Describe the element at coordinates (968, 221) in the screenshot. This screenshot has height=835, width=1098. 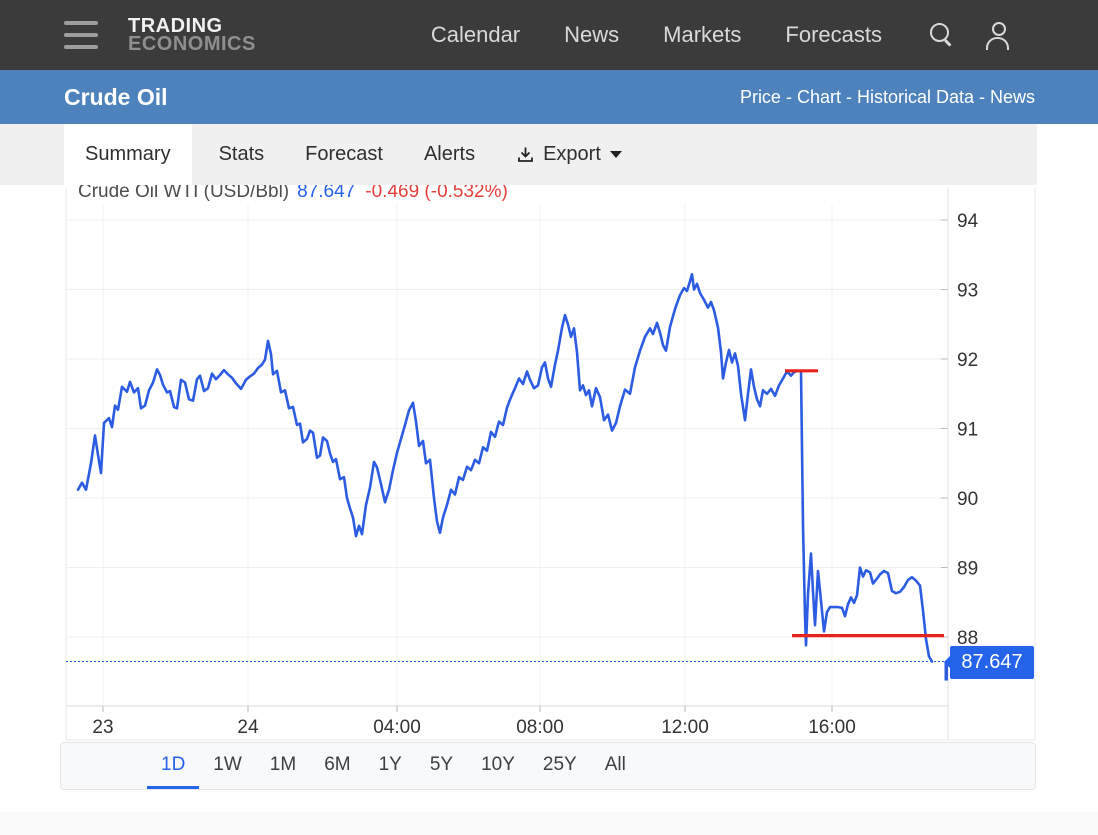
I see `svg-text: 94` at that location.